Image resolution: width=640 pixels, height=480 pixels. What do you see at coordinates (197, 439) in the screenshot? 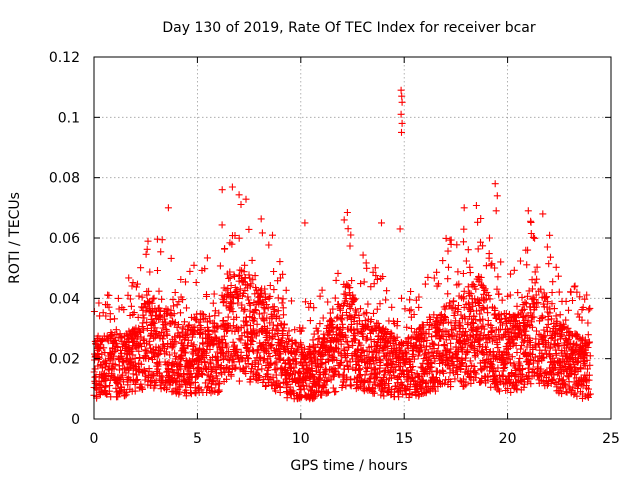
I see `x-tick-label: 5` at bounding box center [197, 439].